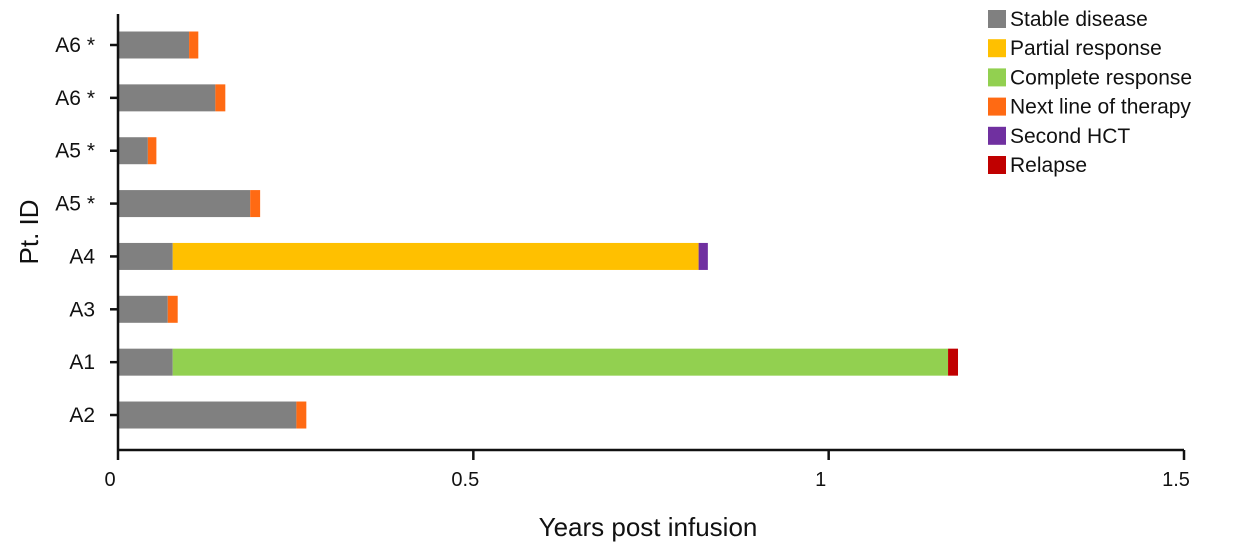 The width and height of the screenshot is (1240, 554). What do you see at coordinates (1079, 19) in the screenshot?
I see `legend-label: Stable disease` at bounding box center [1079, 19].